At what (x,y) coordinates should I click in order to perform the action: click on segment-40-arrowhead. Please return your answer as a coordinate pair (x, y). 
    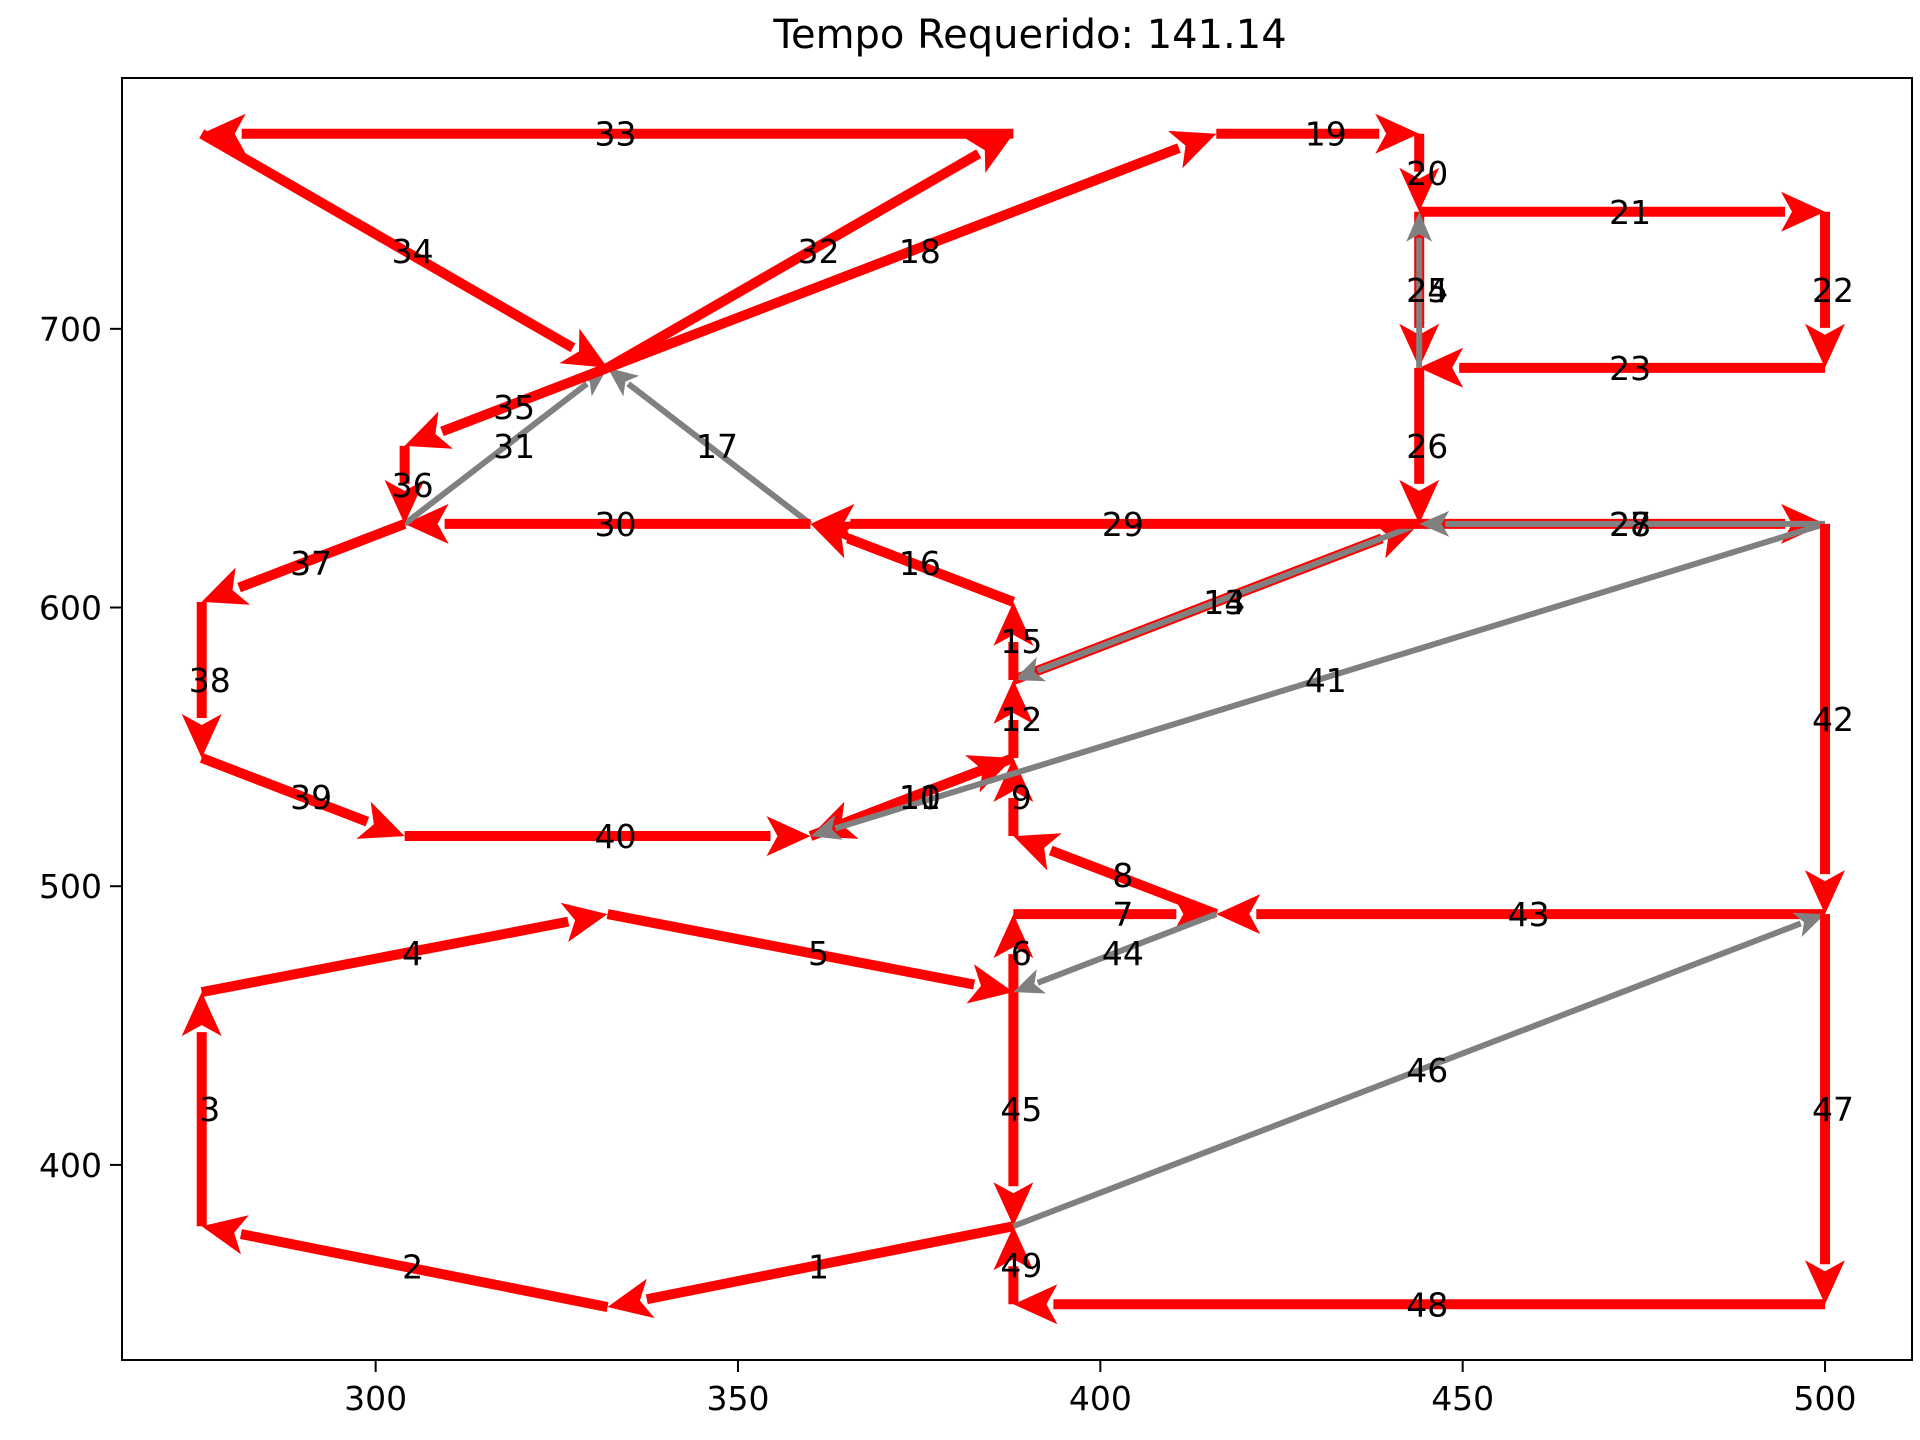
    Looking at the image, I should click on (788, 836).